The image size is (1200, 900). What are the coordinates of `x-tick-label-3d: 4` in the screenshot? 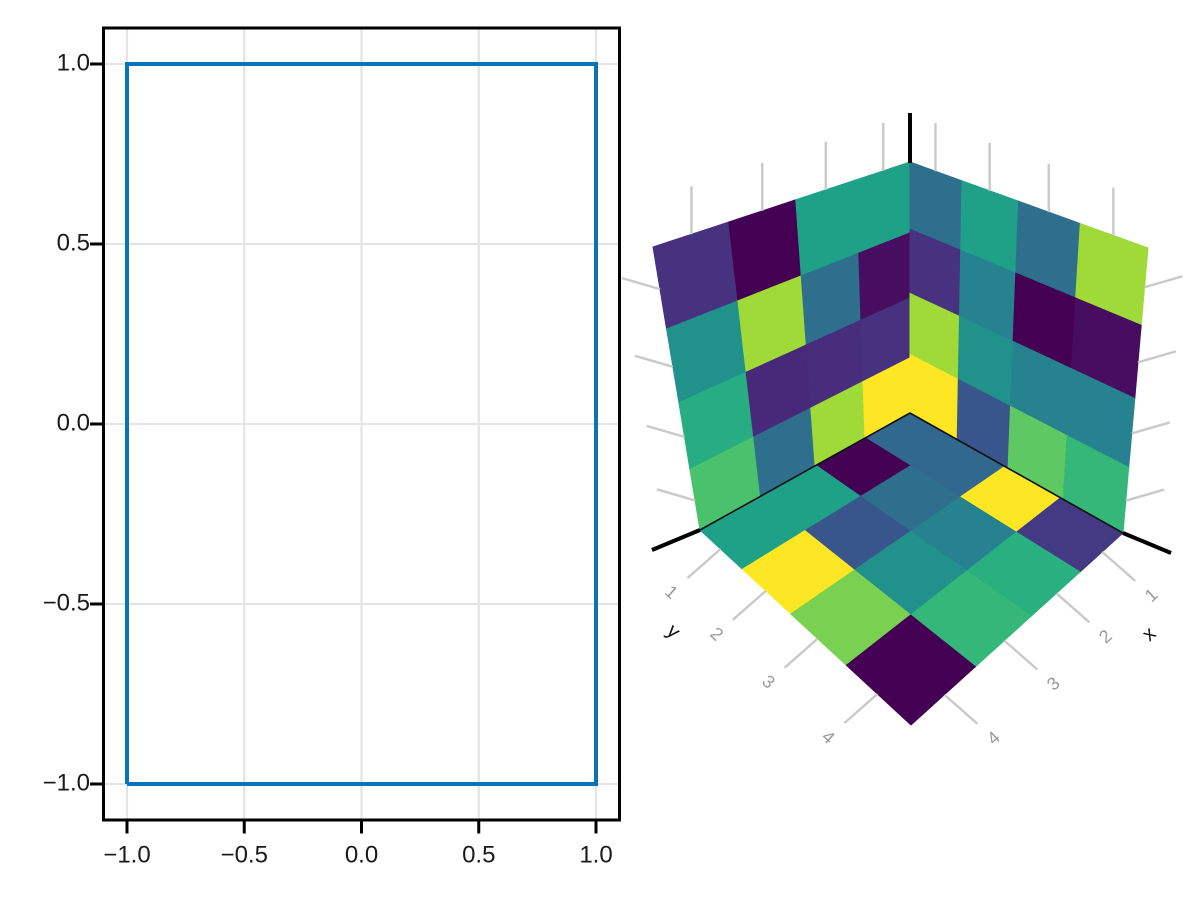 It's located at (993, 738).